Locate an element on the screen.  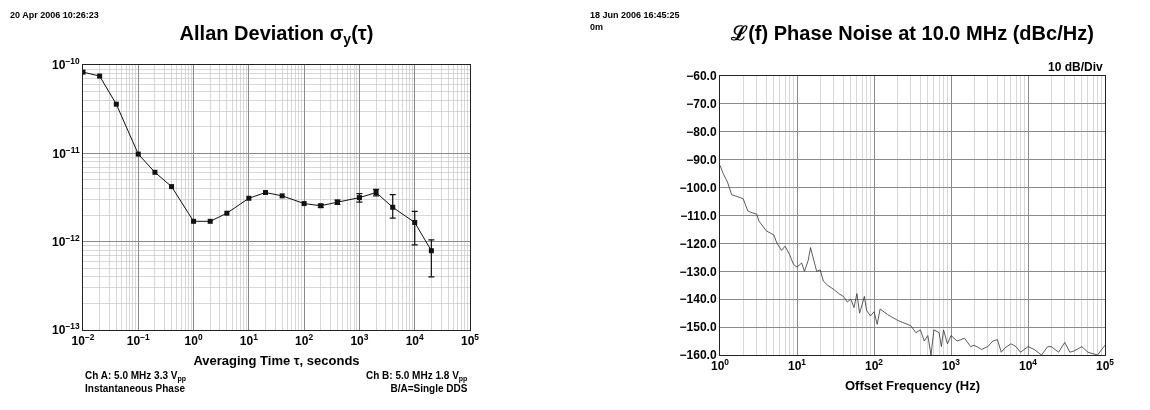
text: 18 Jun 2006 16:45:25 0m is located at coordinates (635, 21).